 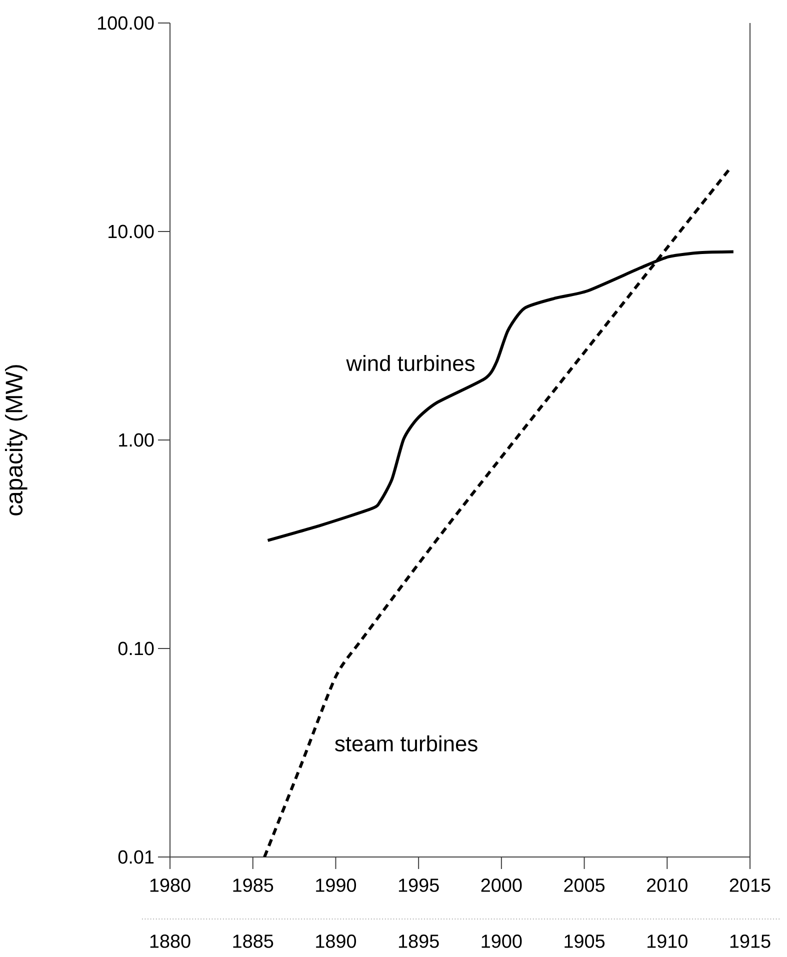 I want to click on y-tick-label: 100.00, so click(x=126, y=23).